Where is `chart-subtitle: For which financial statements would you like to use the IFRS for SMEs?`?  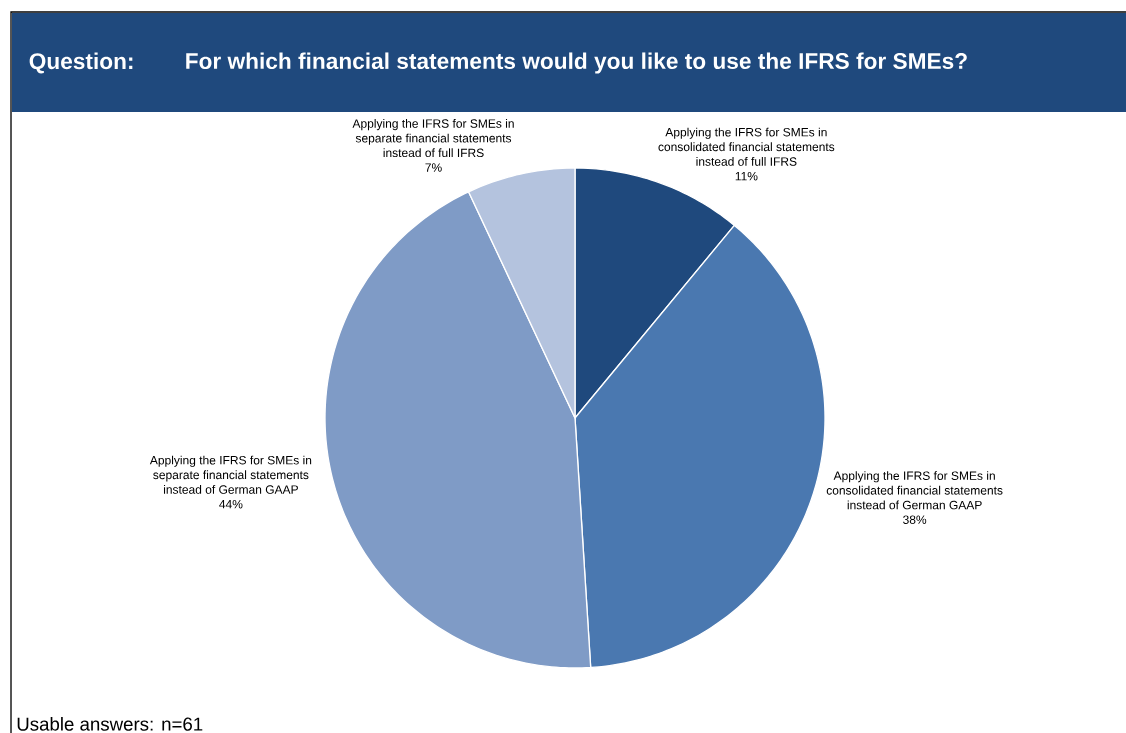
chart-subtitle: For which financial statements would you like to use the IFRS for SMEs? is located at coordinates (576, 63).